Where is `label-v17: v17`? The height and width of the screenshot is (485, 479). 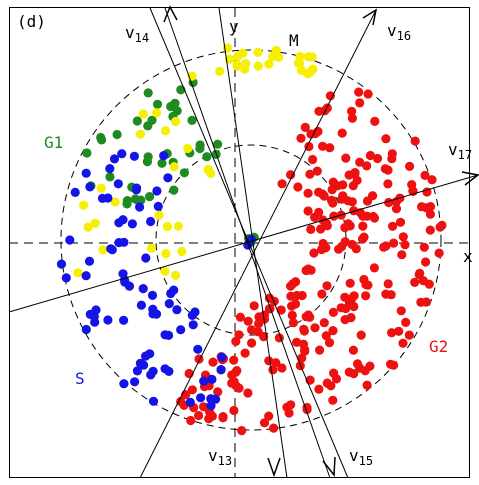 label-v17: v17 is located at coordinates (460, 151).